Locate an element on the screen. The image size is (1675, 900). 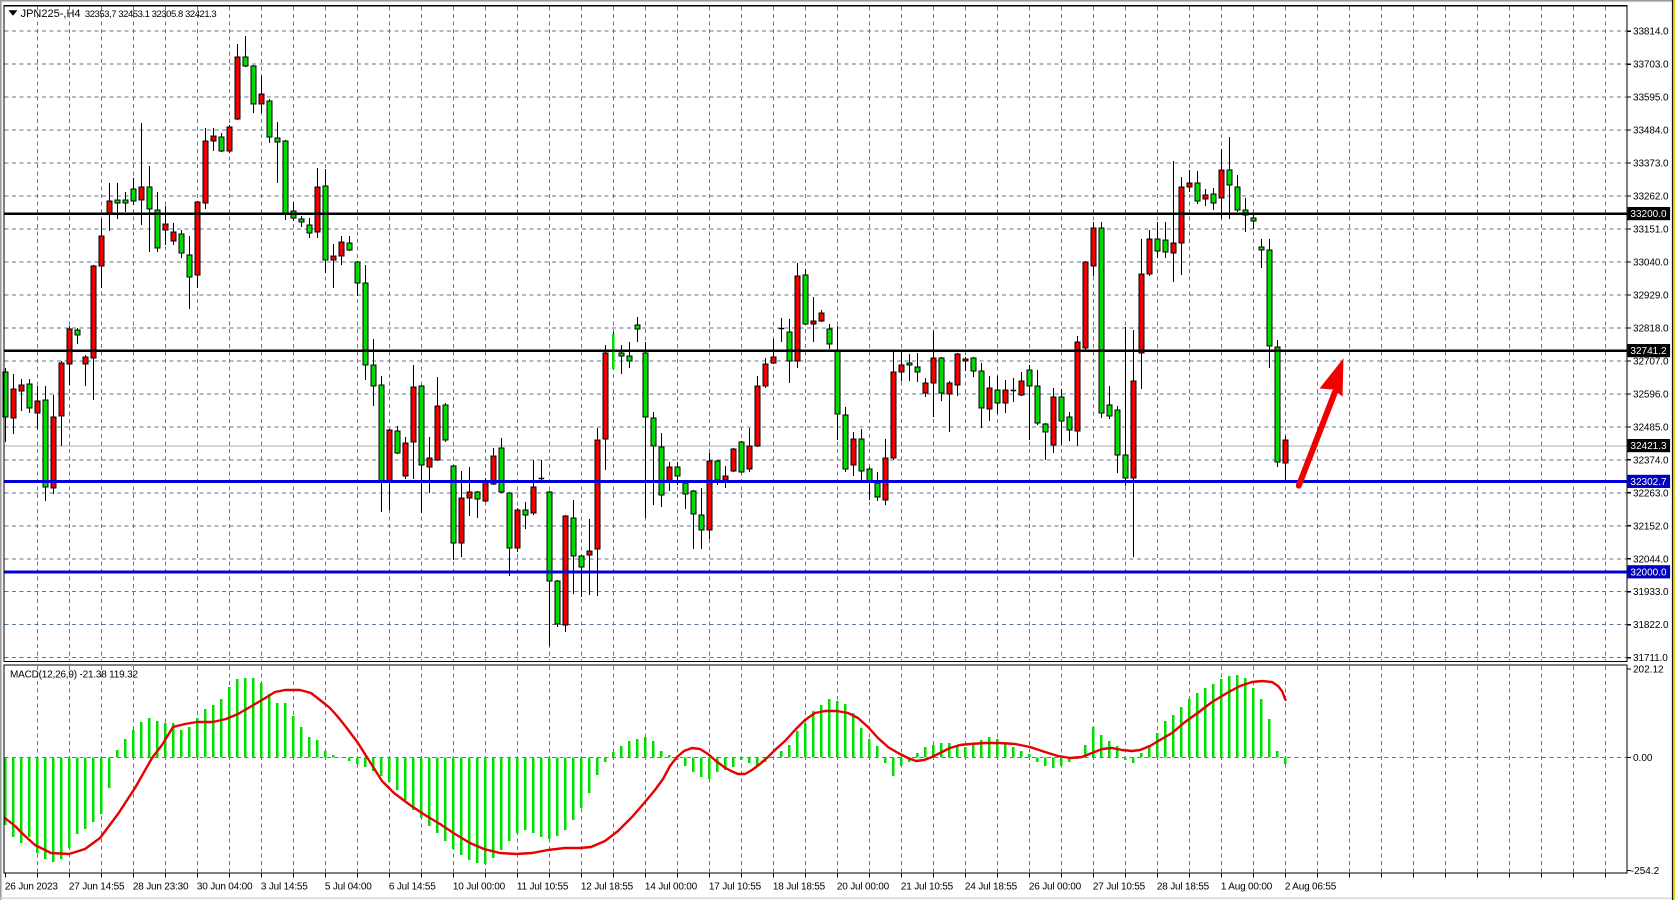
svg-text: 20 Jul 00:00 is located at coordinates (863, 887).